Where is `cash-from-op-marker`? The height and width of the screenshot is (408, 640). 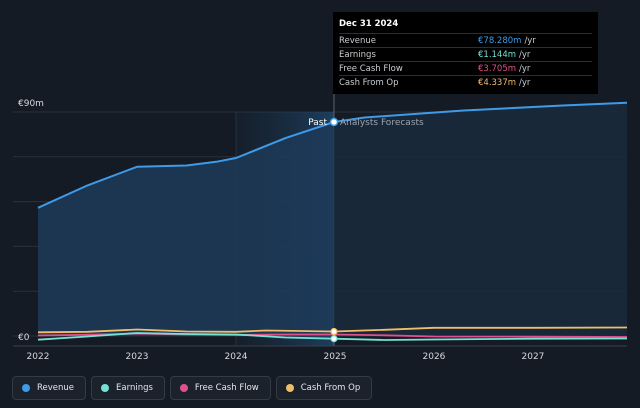
cash-from-op-marker is located at coordinates (334, 331).